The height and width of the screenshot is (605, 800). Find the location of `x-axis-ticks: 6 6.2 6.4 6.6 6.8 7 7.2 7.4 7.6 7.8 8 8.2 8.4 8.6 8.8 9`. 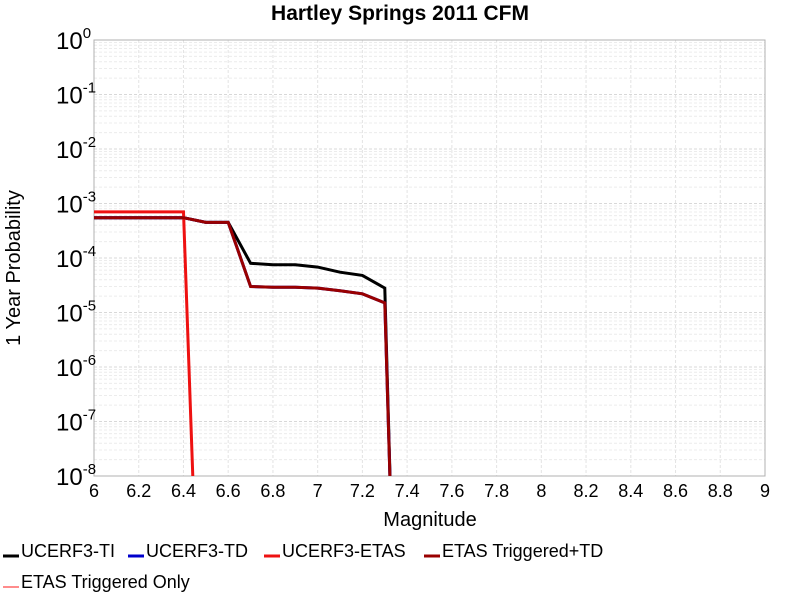

x-axis-ticks: 6 6.2 6.4 6.6 6.8 7 7.2 7.4 7.6 7.8 8 8.2 8.4 8.6 8.8 9 is located at coordinates (429, 491).